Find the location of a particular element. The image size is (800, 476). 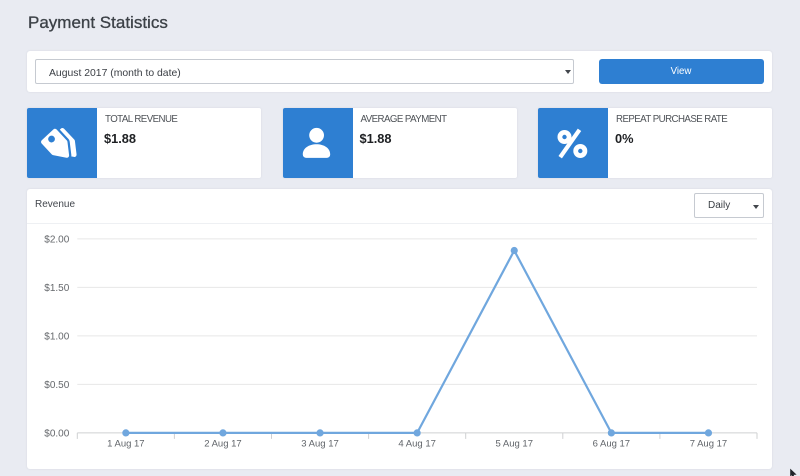

svg-text: $2.00 is located at coordinates (56, 239).